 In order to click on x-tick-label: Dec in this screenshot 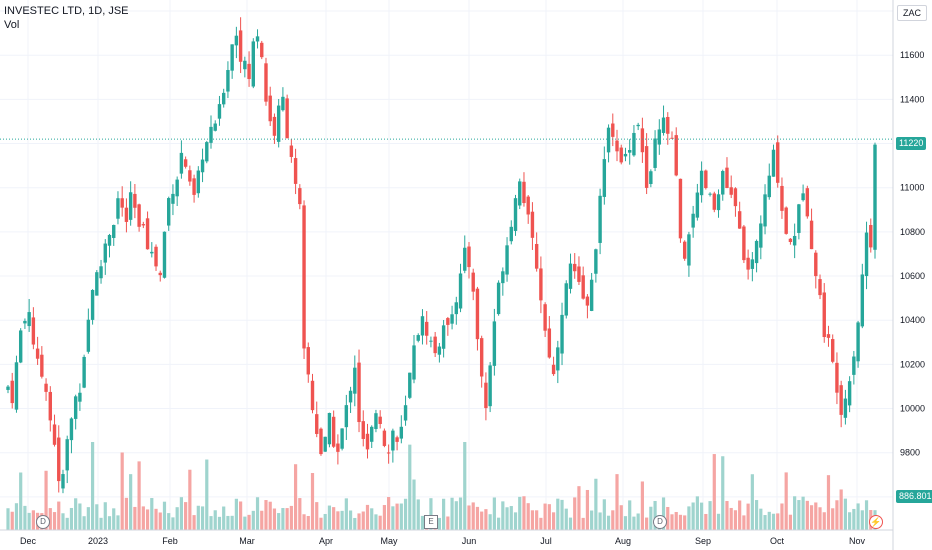, I will do `click(28, 541)`.